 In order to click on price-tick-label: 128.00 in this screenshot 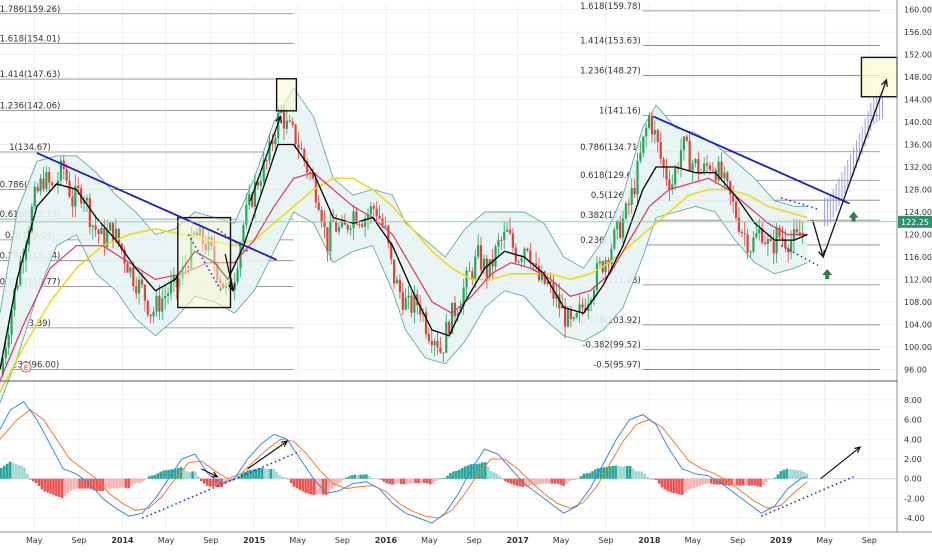, I will do `click(918, 190)`.